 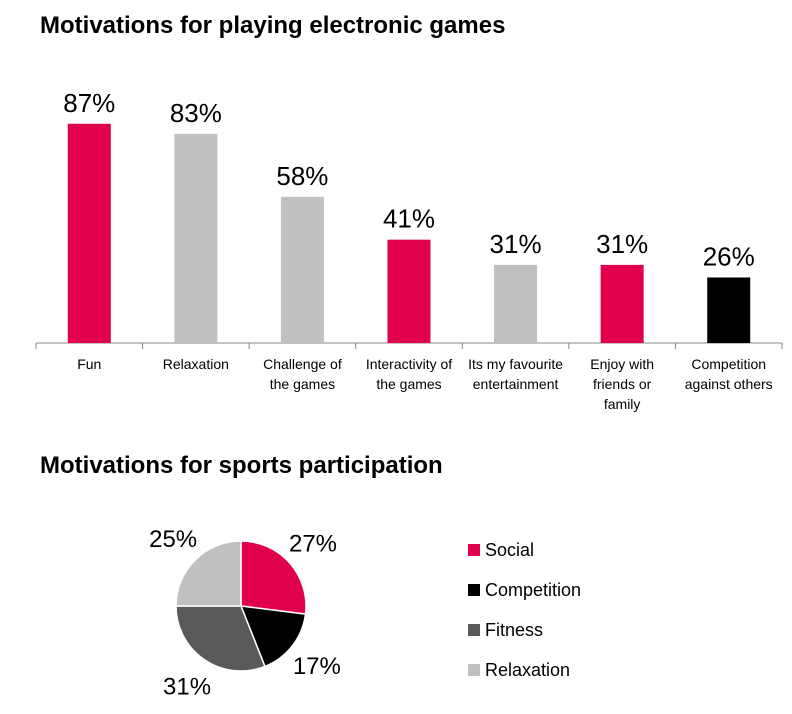 What do you see at coordinates (409, 374) in the screenshot?
I see `category-label: Interactivity of the games` at bounding box center [409, 374].